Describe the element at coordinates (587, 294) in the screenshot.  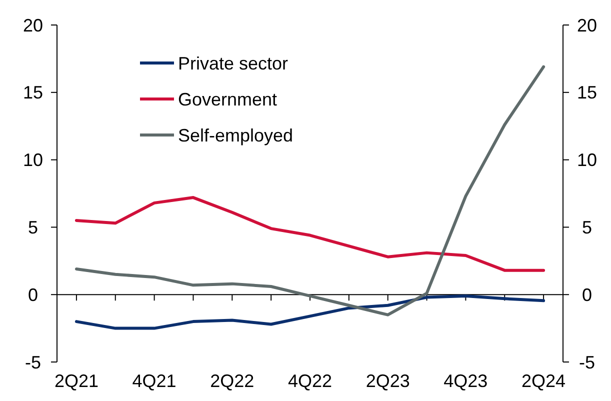
I see `y2-tick-label: 0` at that location.